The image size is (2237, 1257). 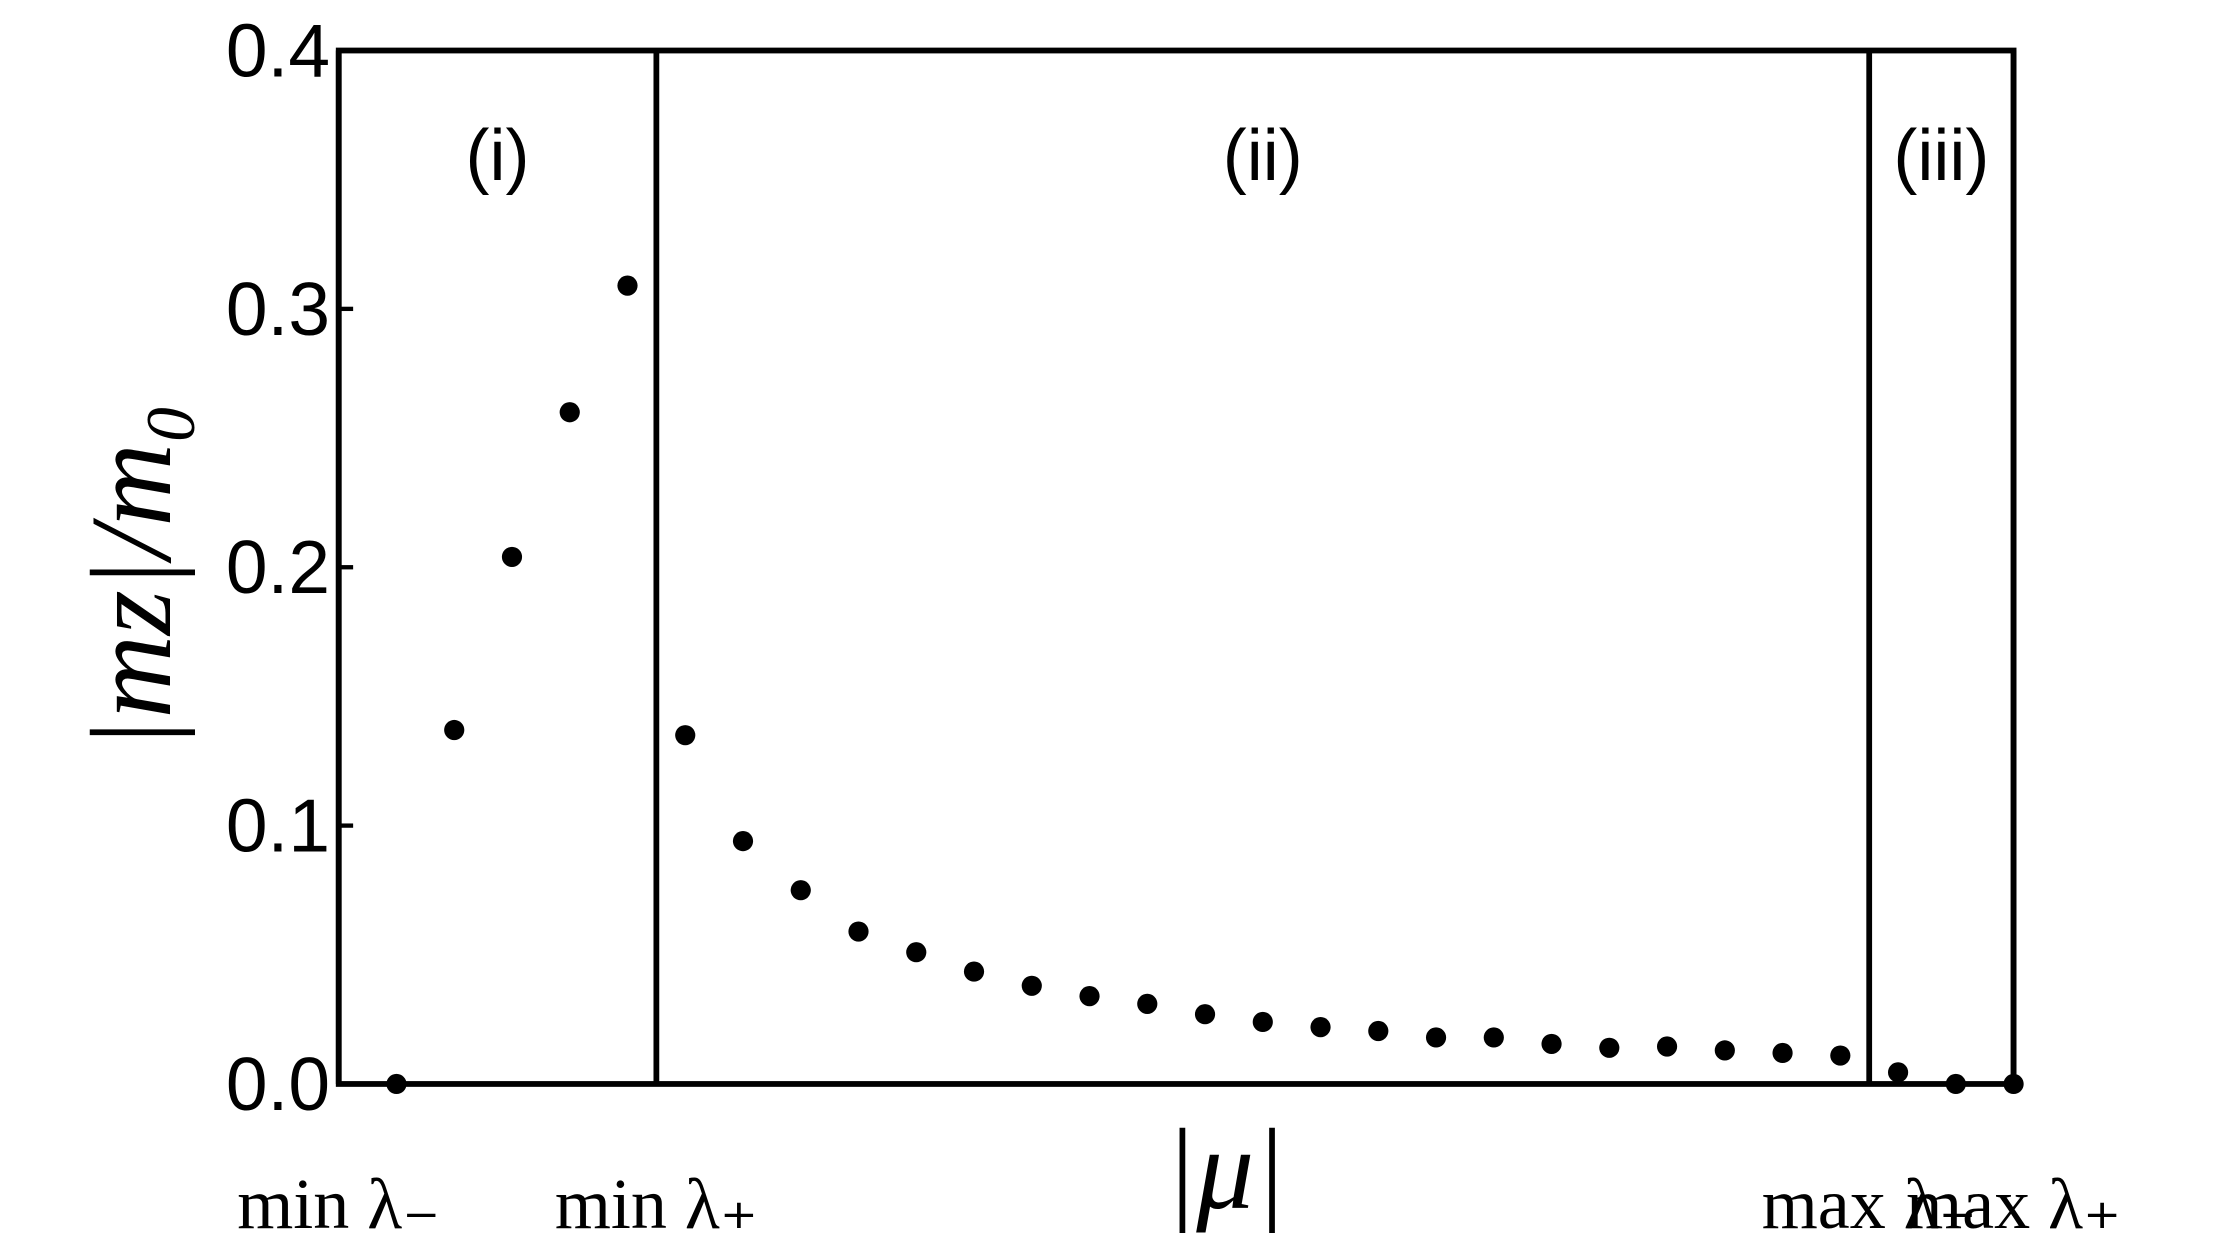 I want to click on region-label: (ii), so click(x=1263, y=156).